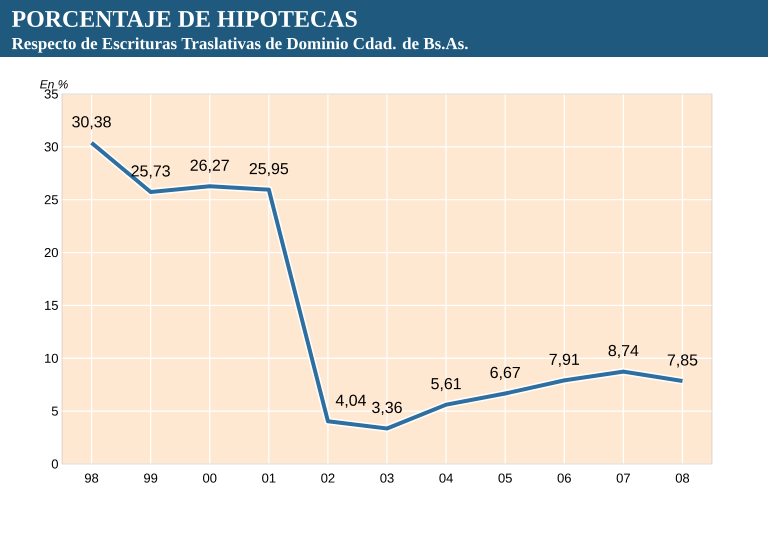 This screenshot has width=768, height=559. Describe the element at coordinates (51, 199) in the screenshot. I see `y-tick-label: 25` at that location.